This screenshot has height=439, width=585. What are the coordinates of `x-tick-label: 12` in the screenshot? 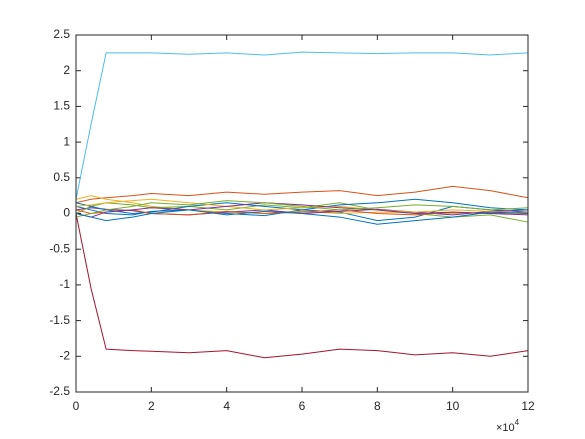 It's located at (528, 406).